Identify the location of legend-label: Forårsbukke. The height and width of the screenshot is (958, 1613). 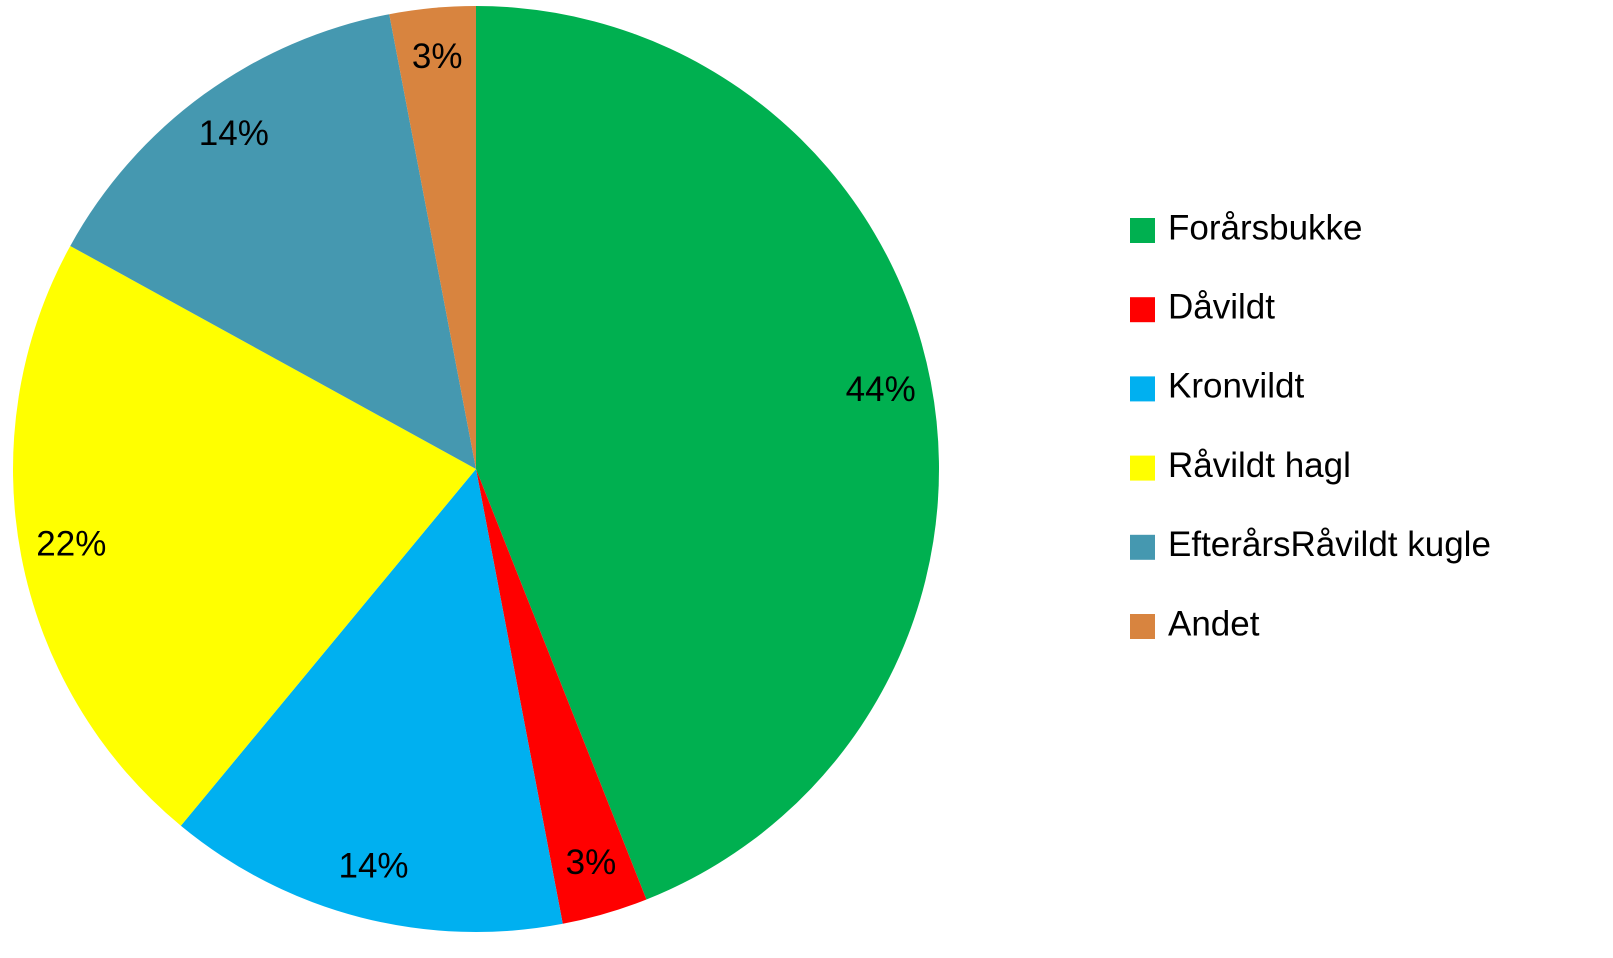
(1265, 227).